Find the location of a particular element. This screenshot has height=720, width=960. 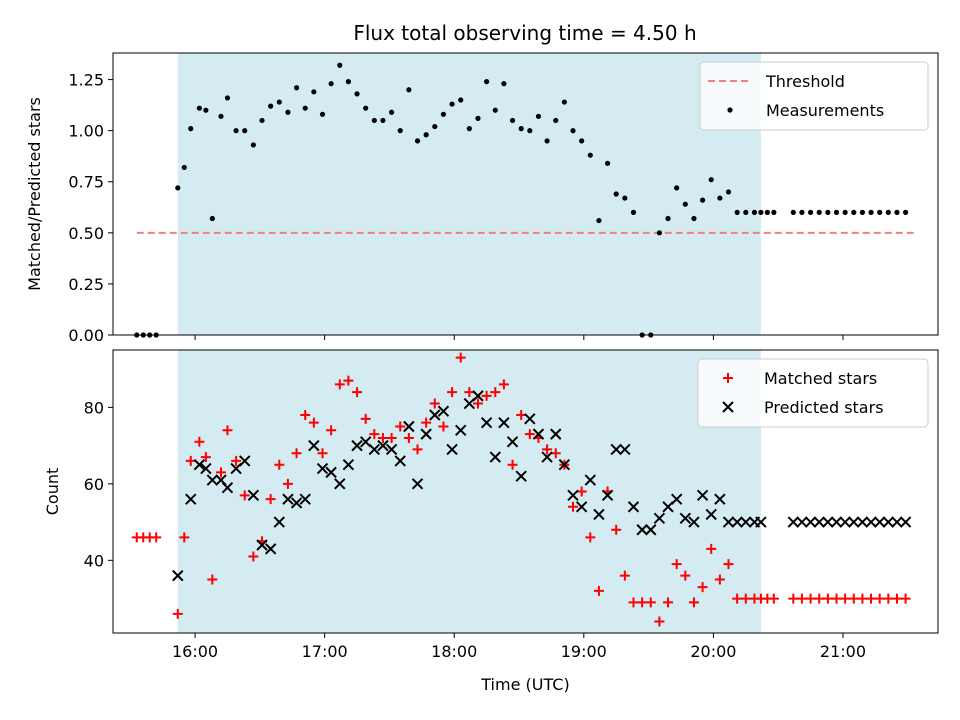

y-axis-label: Matched/Predicted stars is located at coordinates (34, 194).